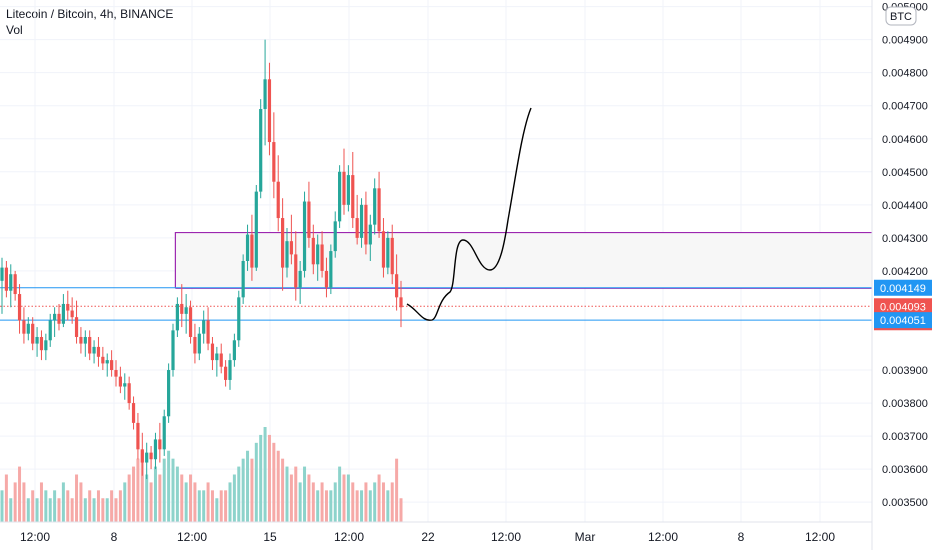 This screenshot has height=550, width=932. Describe the element at coordinates (905, 74) in the screenshot. I see `price-tick-label: 0.004800` at that location.